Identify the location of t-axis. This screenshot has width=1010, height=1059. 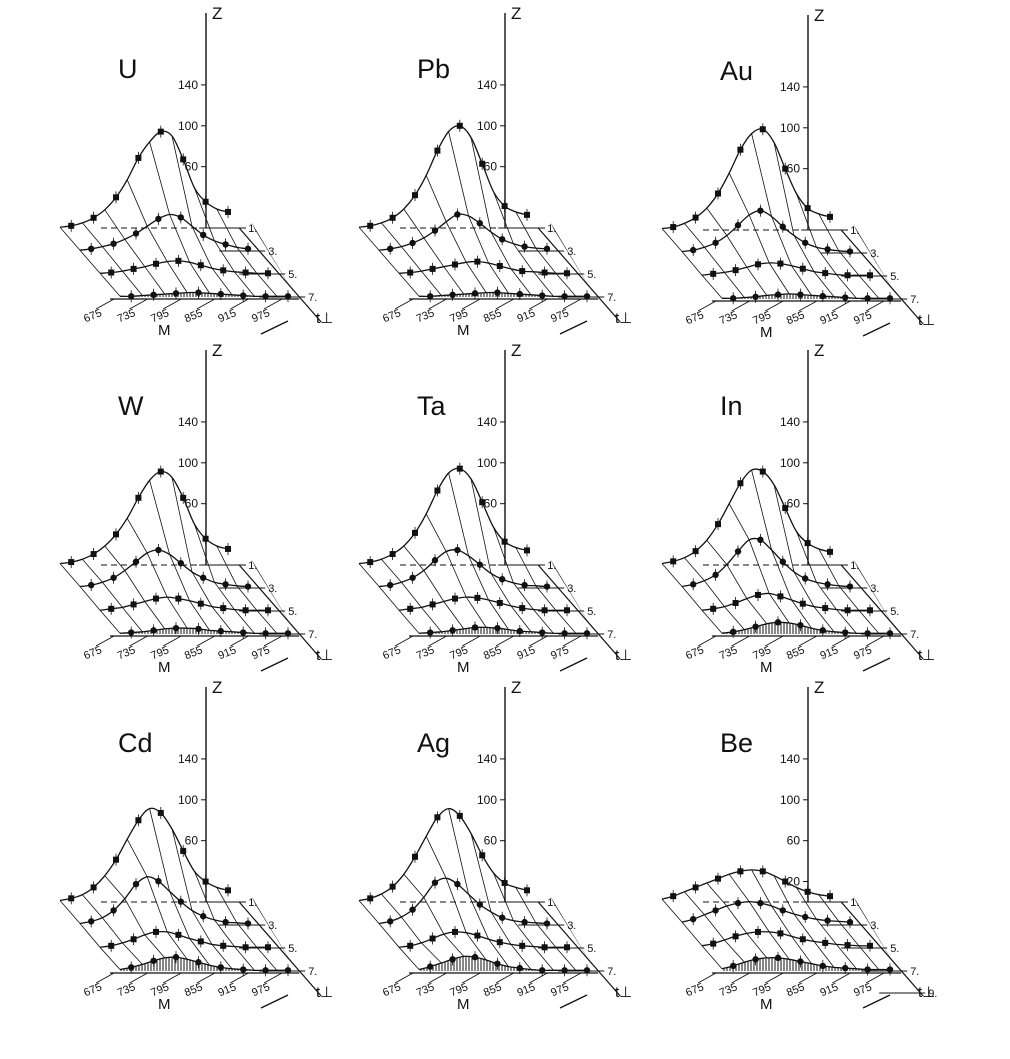
(882, 277).